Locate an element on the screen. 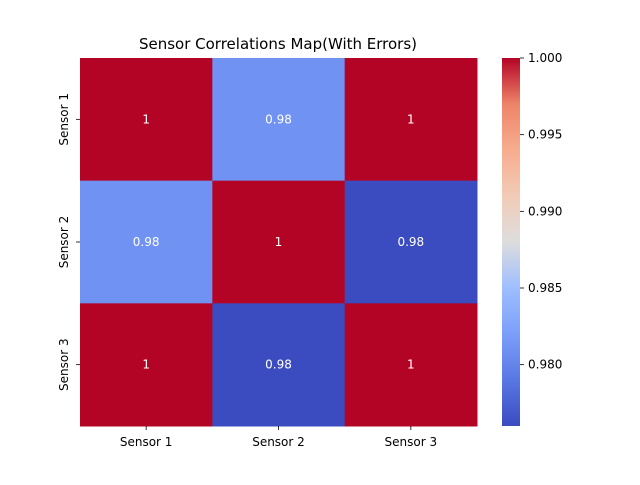 The height and width of the screenshot is (485, 640). x-tick-label: Sensor 1 is located at coordinates (146, 442).